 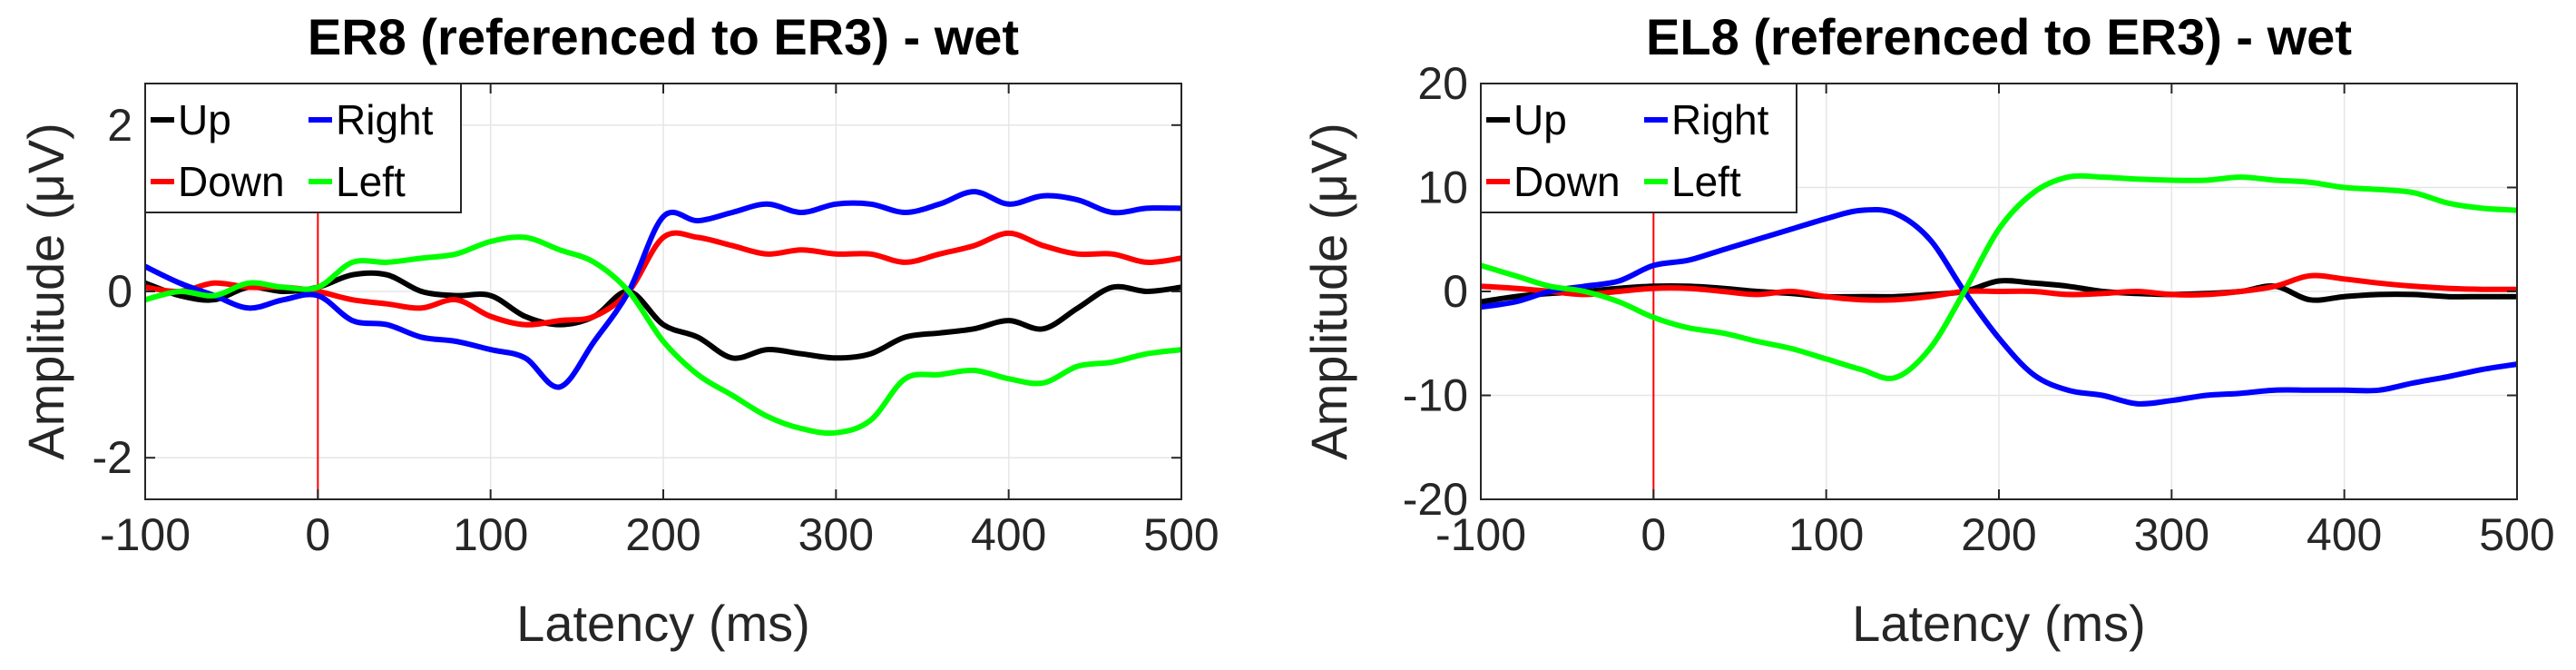 What do you see at coordinates (1435, 499) in the screenshot?
I see `y-tick-label: -20` at bounding box center [1435, 499].